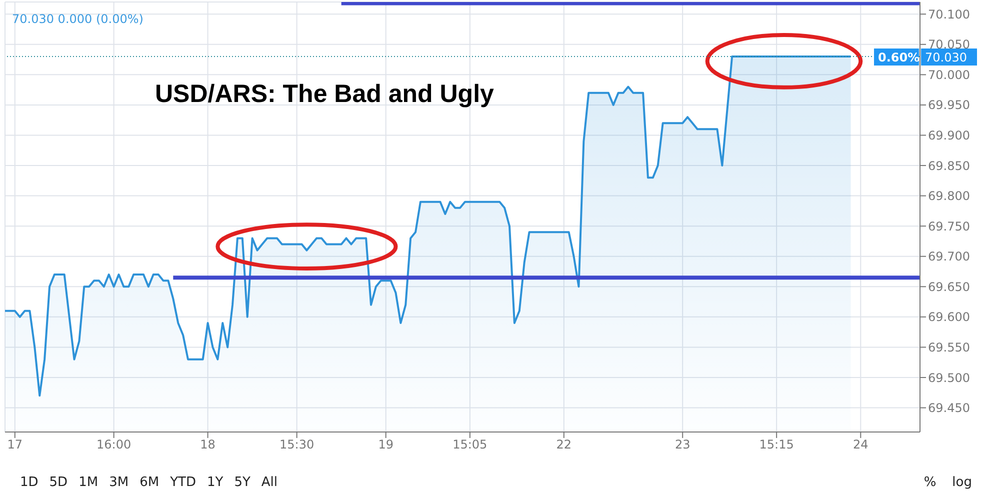  Describe the element at coordinates (949, 14) in the screenshot. I see `y-tick-label: 70.100` at that location.